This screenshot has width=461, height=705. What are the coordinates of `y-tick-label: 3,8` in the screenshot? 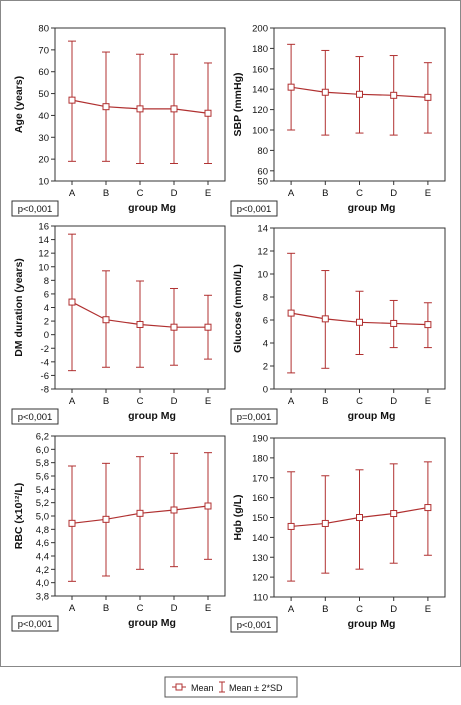 It's located at (42, 597).